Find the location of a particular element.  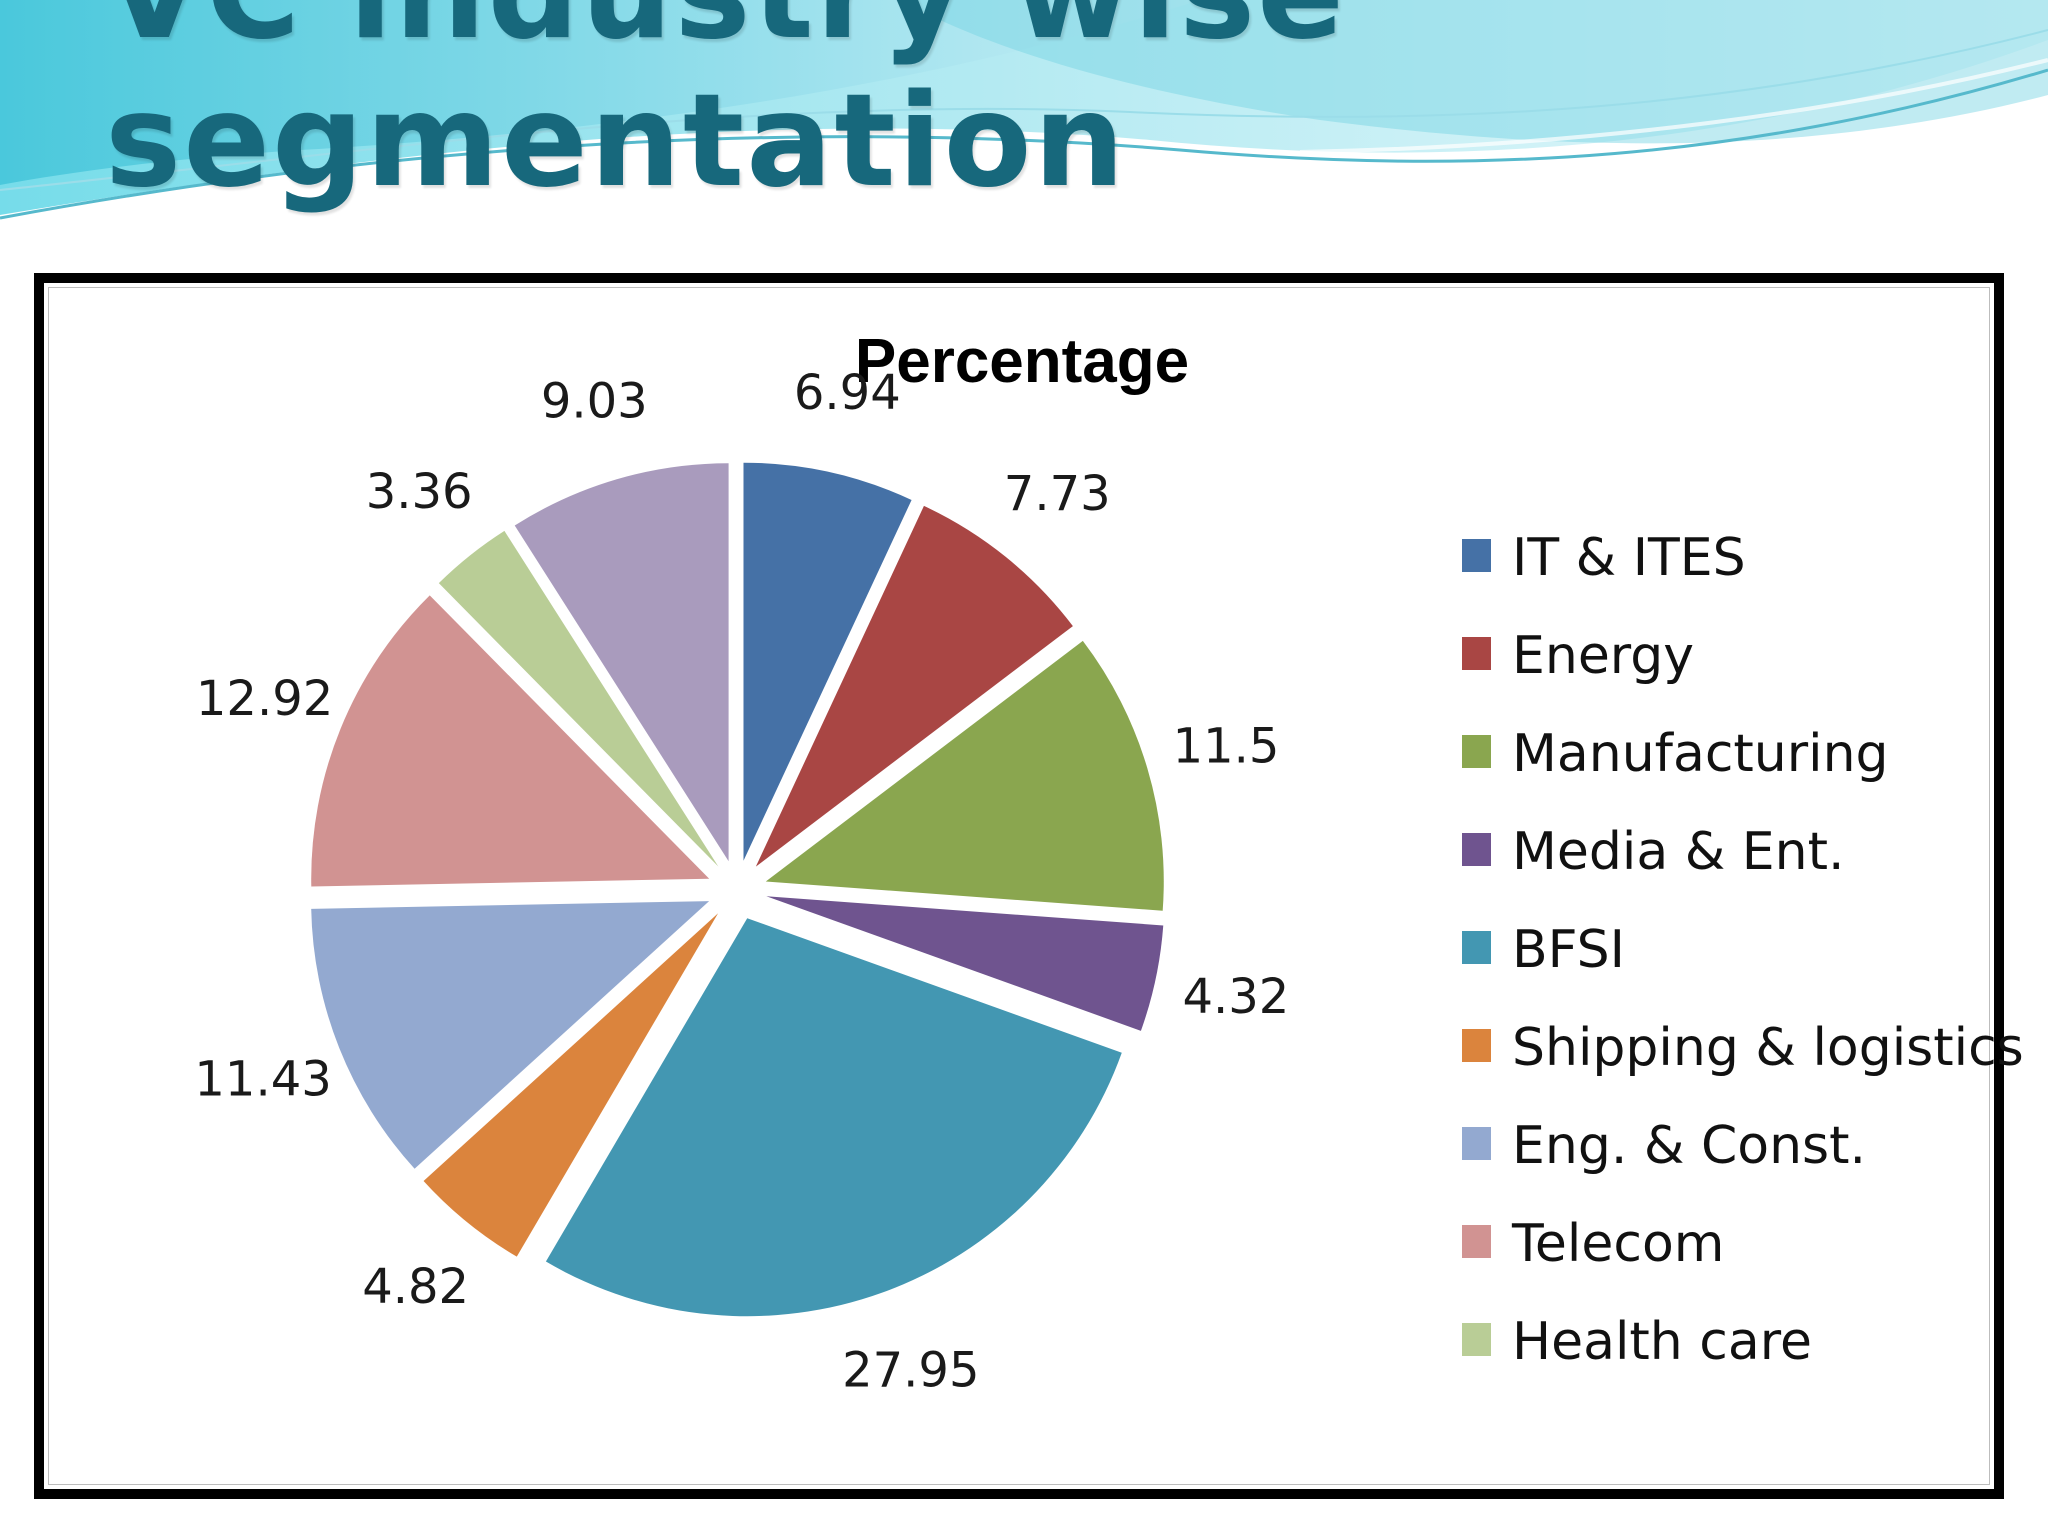

data-label-1: 6.94 is located at coordinates (847, 393).